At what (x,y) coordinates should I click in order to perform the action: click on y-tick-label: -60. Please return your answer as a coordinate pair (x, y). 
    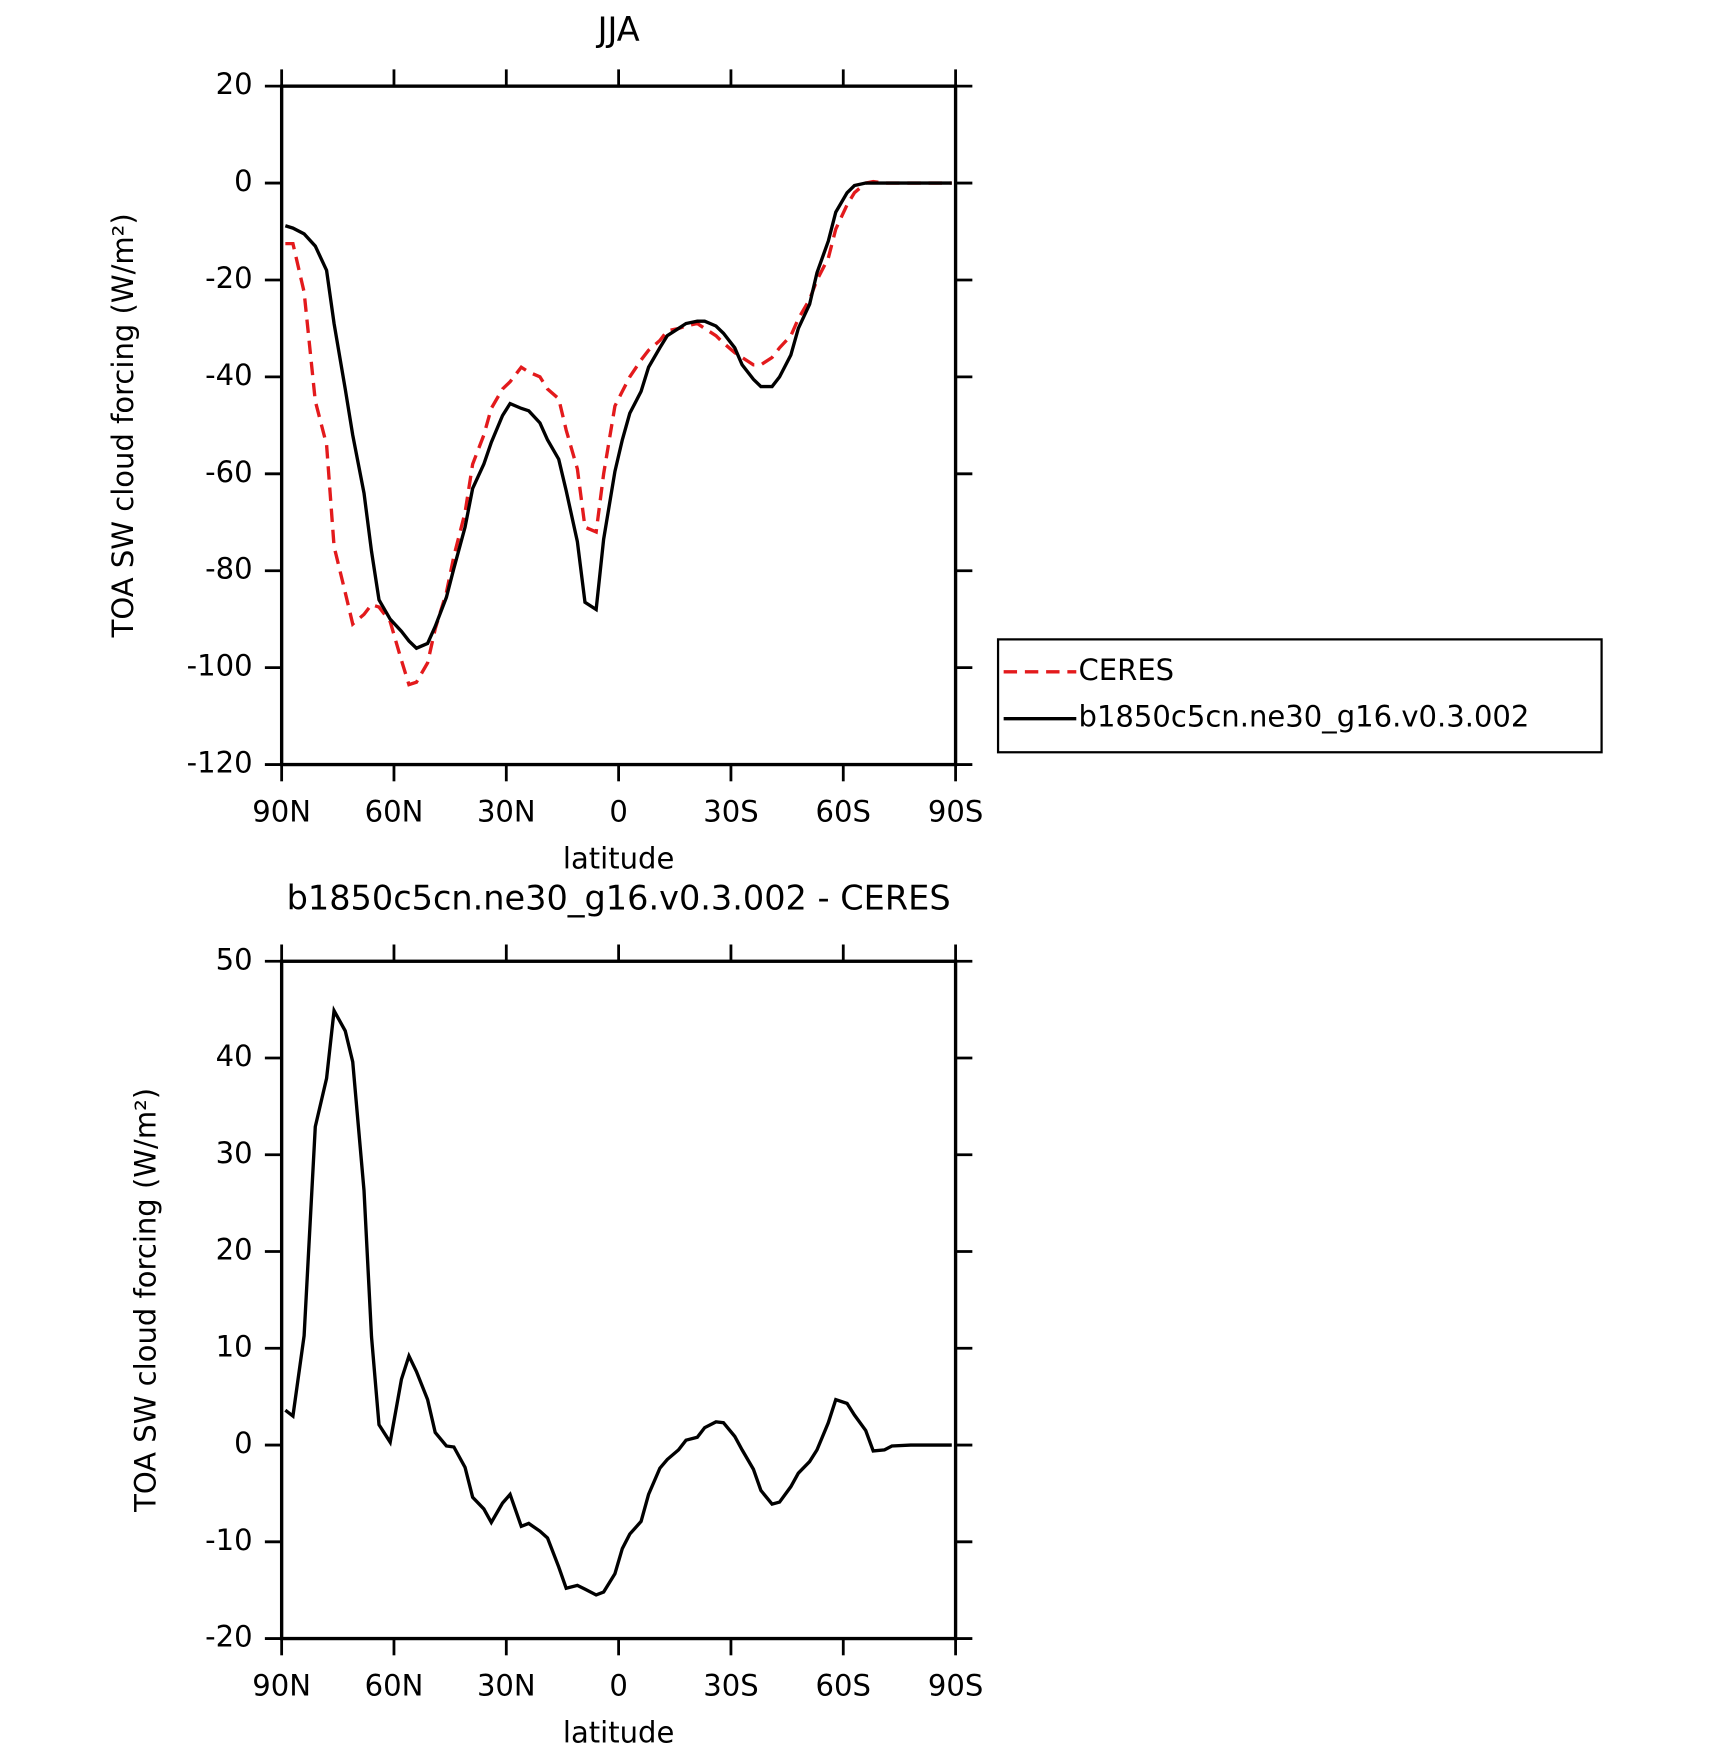
    Looking at the image, I should click on (228, 472).